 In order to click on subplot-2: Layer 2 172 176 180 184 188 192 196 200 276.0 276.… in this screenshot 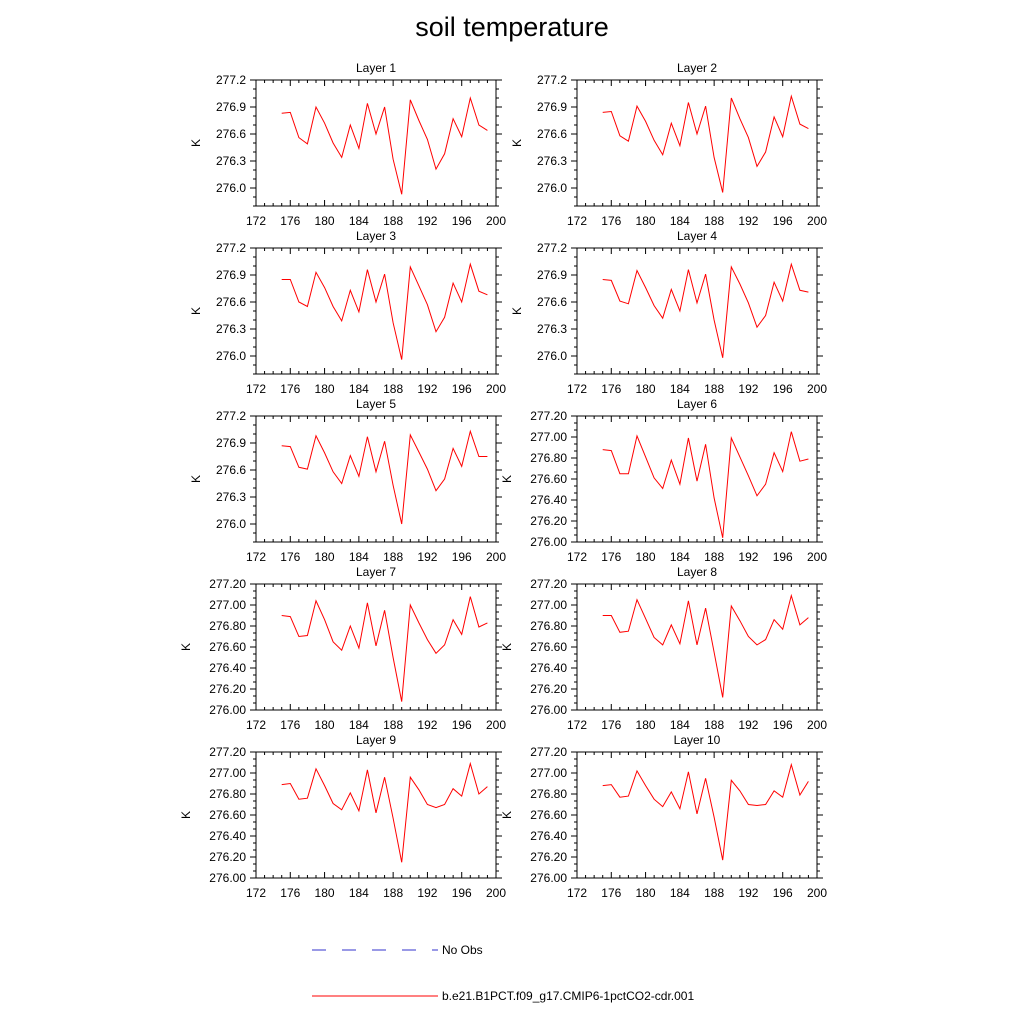, I will do `click(668, 144)`.